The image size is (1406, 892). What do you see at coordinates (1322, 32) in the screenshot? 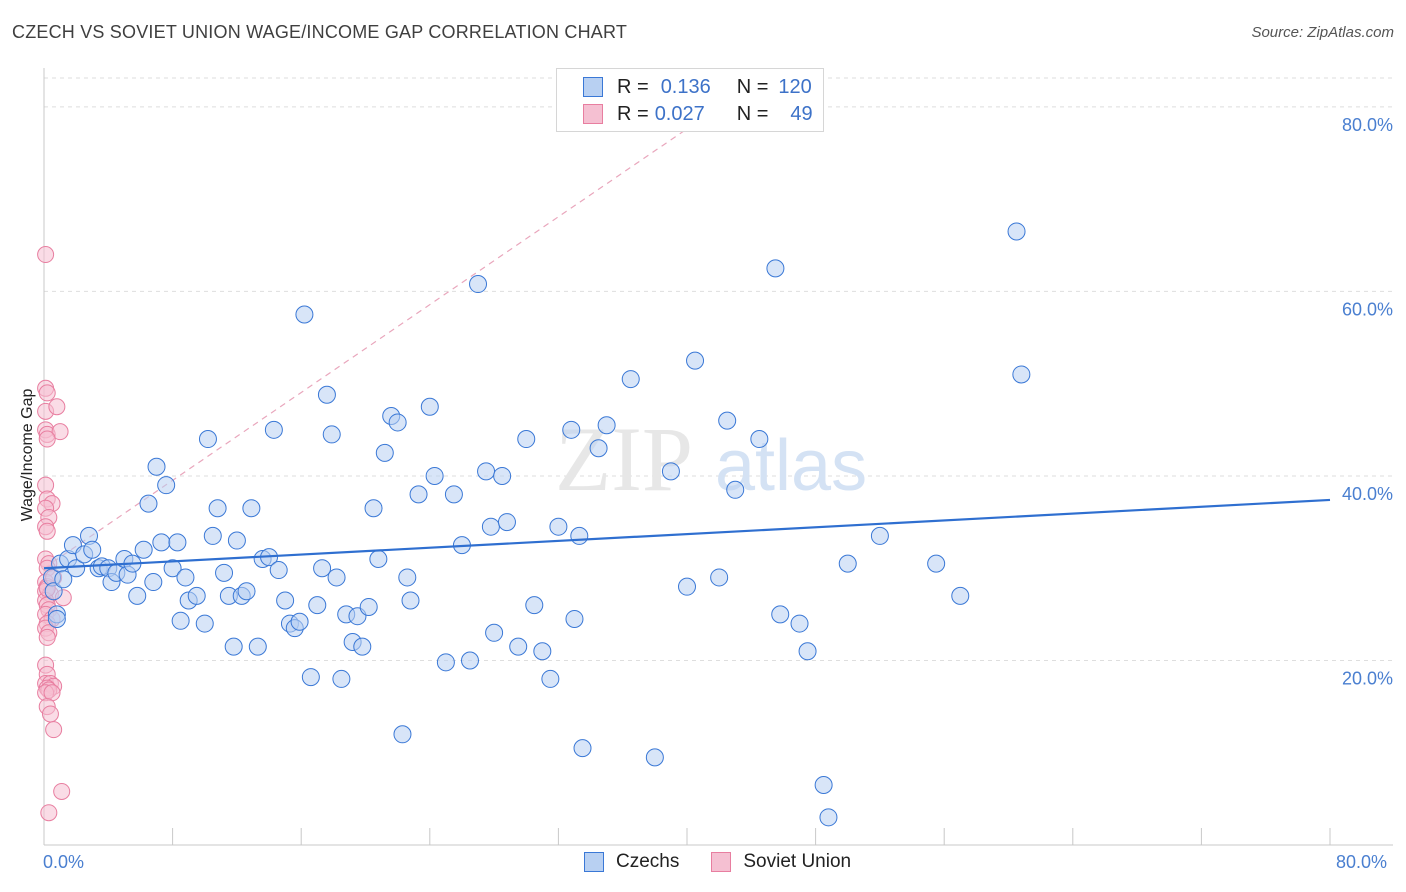
I see `source-label: Source: ZipAtlas.com` at bounding box center [1322, 32].